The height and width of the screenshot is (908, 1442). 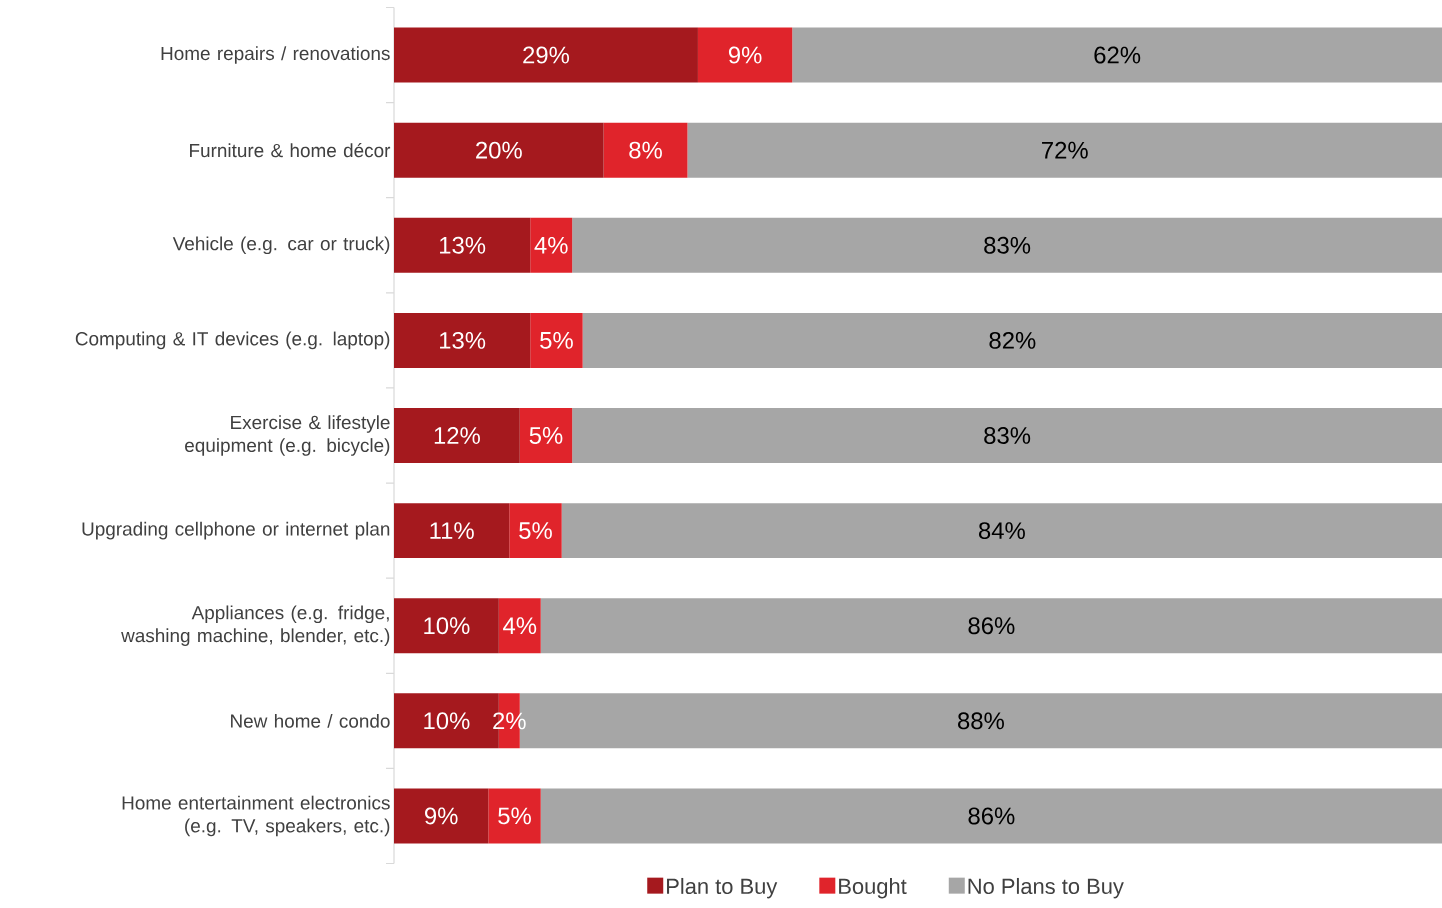 What do you see at coordinates (722, 888) in the screenshot?
I see `legend-label: Plan to Buy` at bounding box center [722, 888].